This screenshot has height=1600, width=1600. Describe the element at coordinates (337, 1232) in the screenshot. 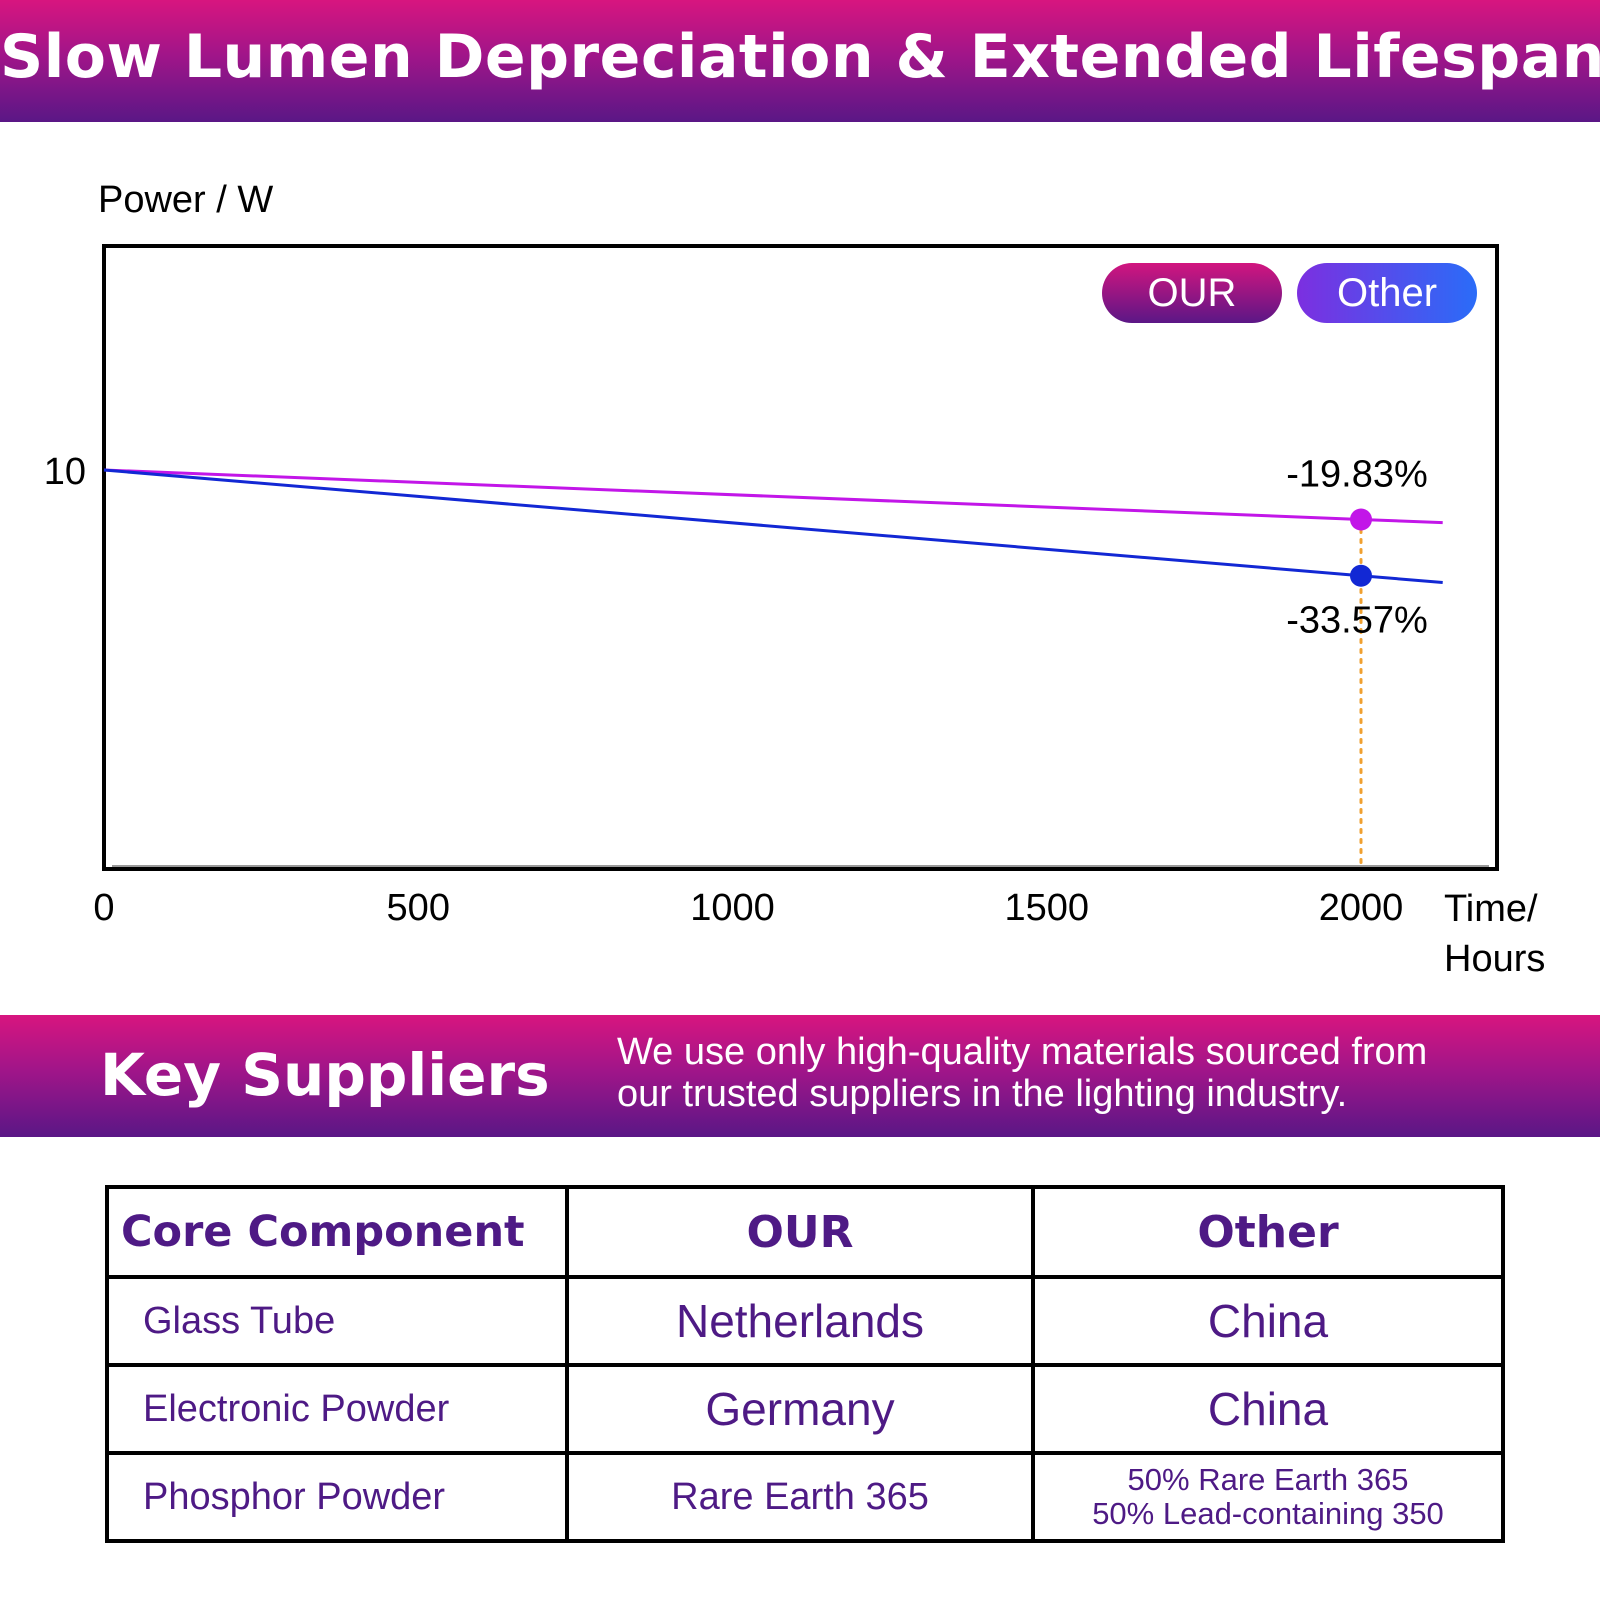

I see `header-core-component: Core Component` at that location.